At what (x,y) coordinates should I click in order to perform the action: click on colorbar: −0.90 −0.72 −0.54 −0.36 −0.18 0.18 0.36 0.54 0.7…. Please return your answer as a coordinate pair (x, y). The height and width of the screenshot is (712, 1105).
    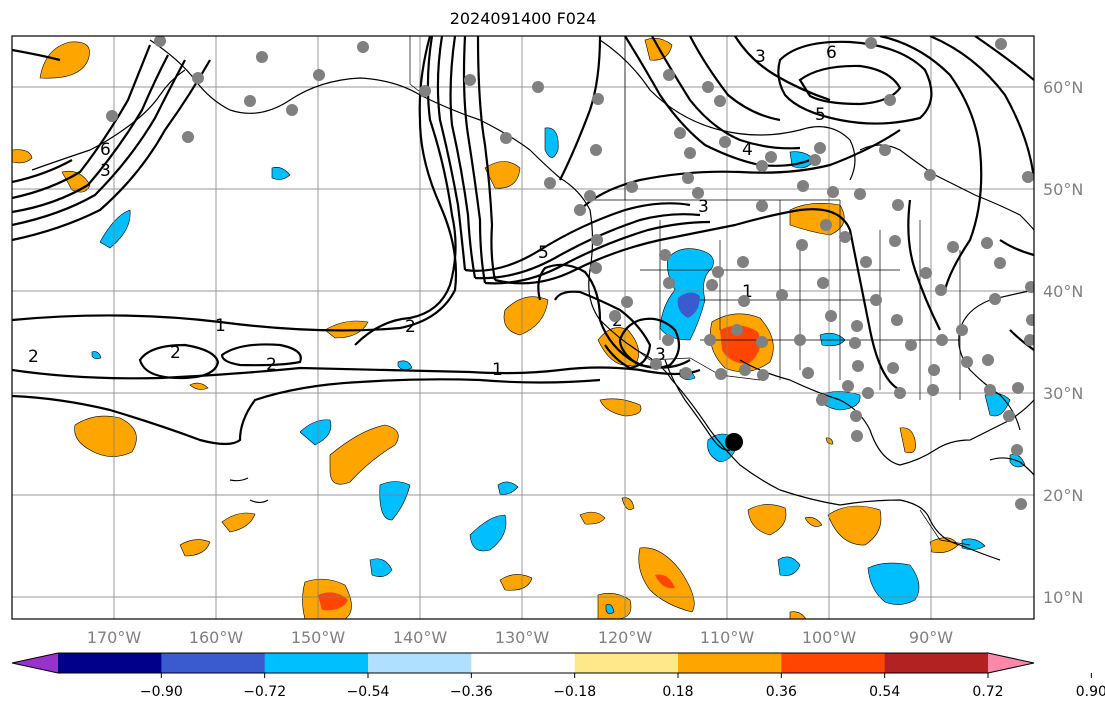
    Looking at the image, I should click on (558, 676).